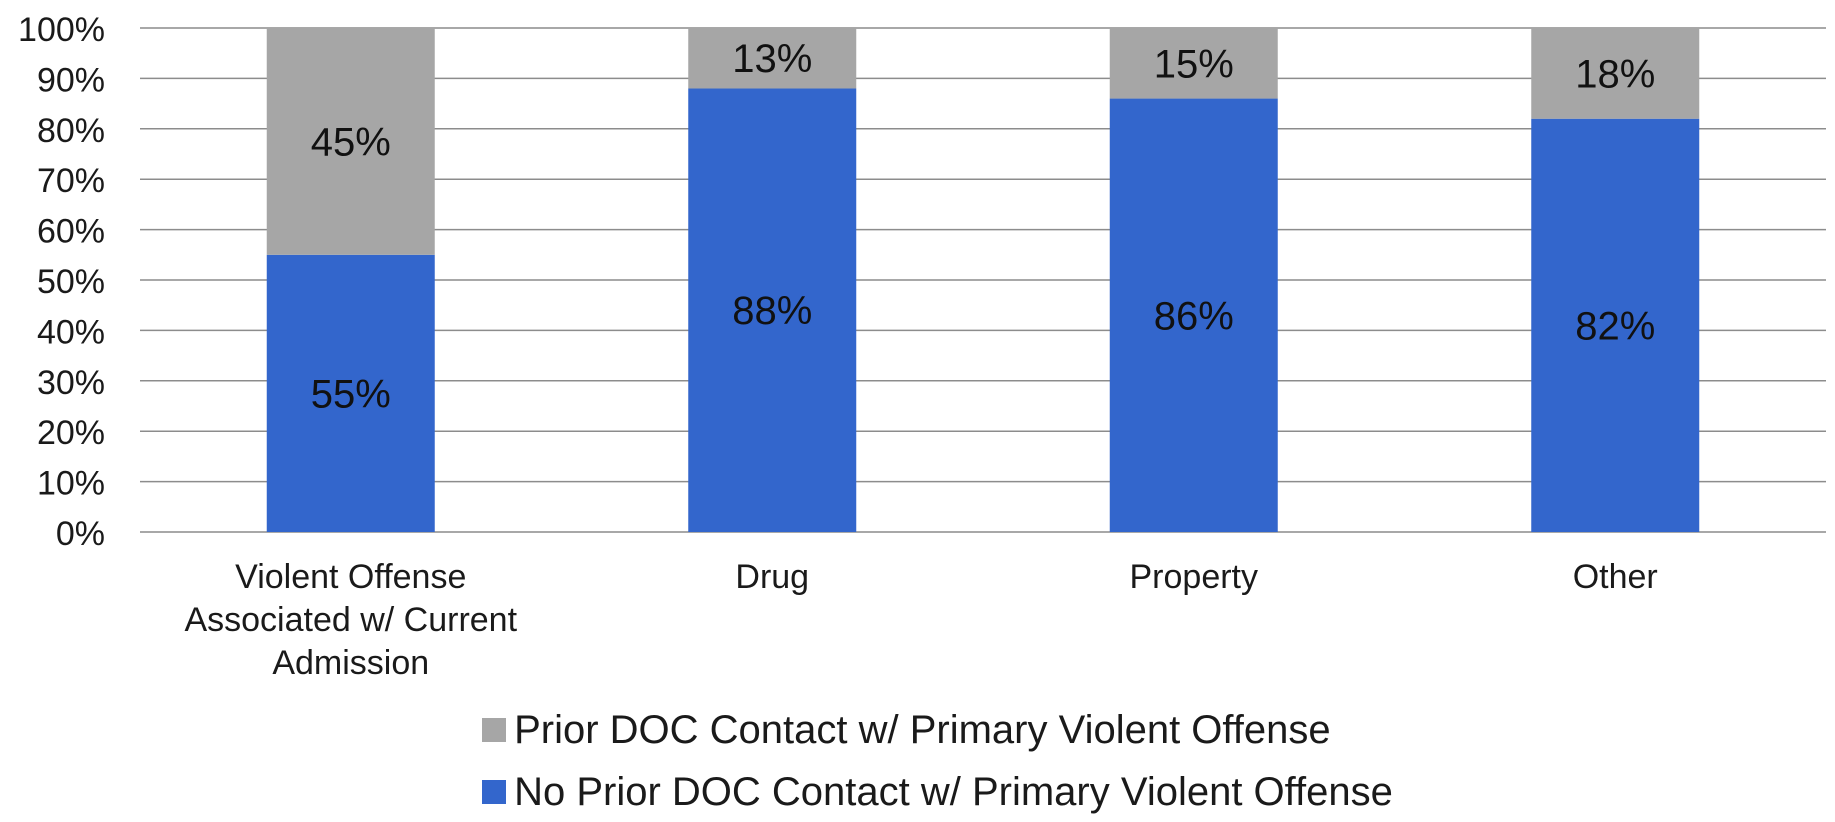 Image resolution: width=1835 pixels, height=822 pixels. What do you see at coordinates (71, 131) in the screenshot?
I see `y-tick-label: 80%` at bounding box center [71, 131].